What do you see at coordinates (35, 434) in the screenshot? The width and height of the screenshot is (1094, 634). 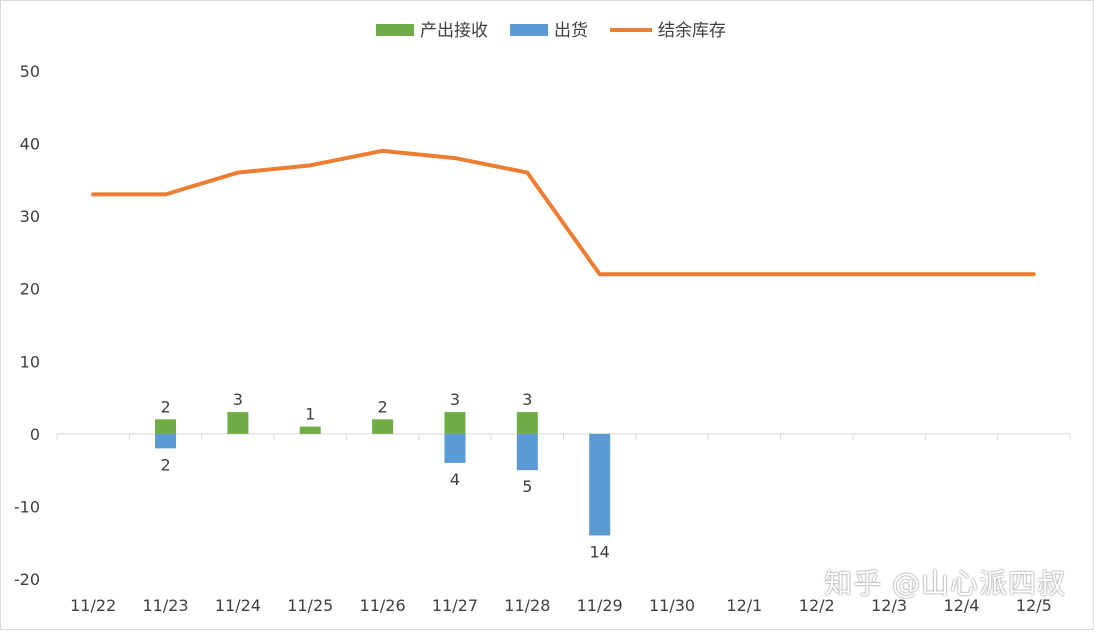 I see `y-tick-label: 0` at bounding box center [35, 434].